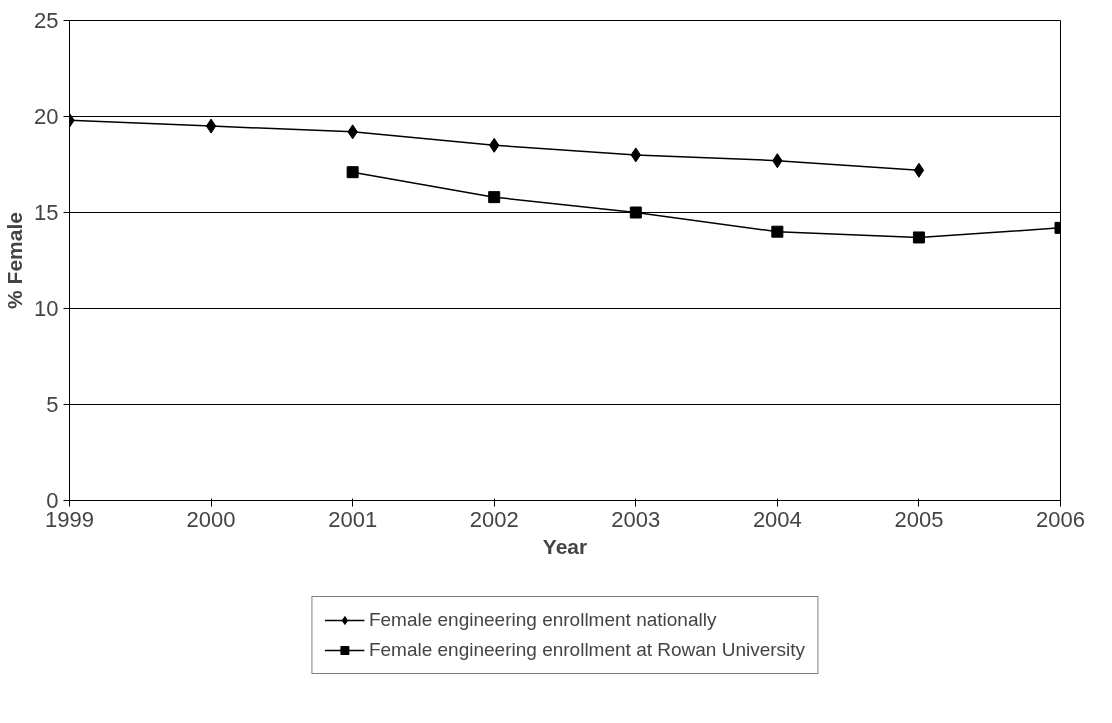  What do you see at coordinates (46, 20) in the screenshot?
I see `y-tick-label: 25` at bounding box center [46, 20].